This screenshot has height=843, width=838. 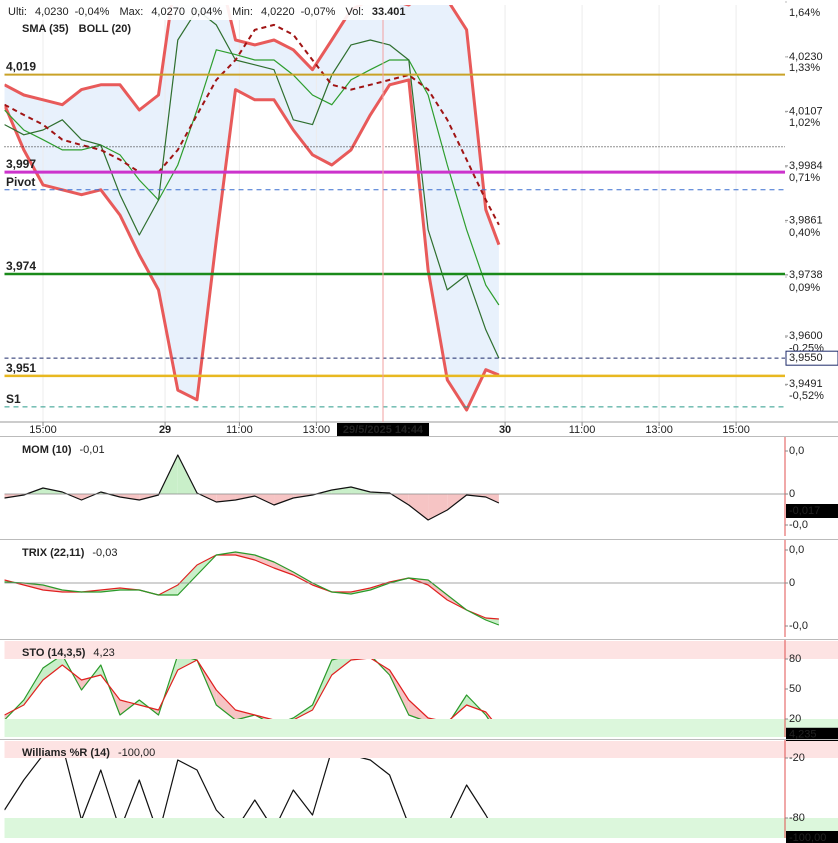 I want to click on level-label: 3,997, so click(x=21, y=164).